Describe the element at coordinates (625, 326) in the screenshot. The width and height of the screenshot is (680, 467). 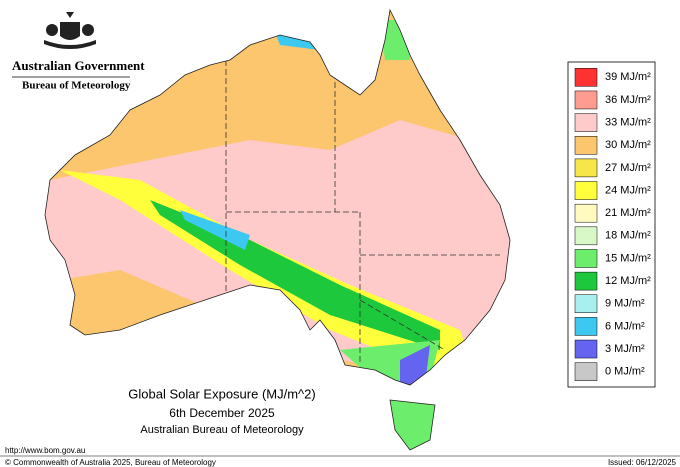
I see `legend-label: 6 MJ/m²` at that location.